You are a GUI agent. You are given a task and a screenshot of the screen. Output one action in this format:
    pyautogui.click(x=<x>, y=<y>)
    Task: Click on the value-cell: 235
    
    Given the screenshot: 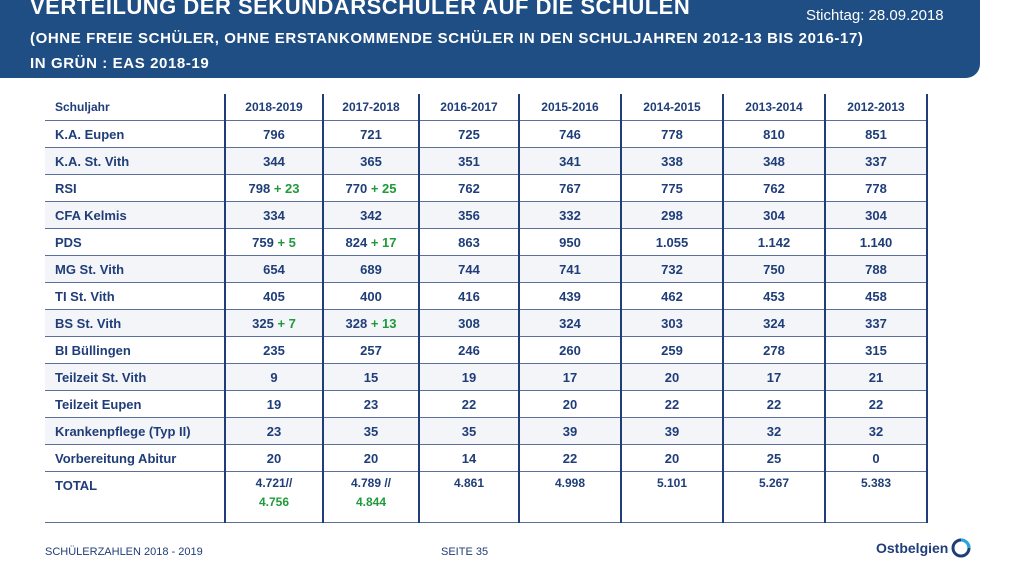 What is the action you would take?
    pyautogui.click(x=273, y=350)
    